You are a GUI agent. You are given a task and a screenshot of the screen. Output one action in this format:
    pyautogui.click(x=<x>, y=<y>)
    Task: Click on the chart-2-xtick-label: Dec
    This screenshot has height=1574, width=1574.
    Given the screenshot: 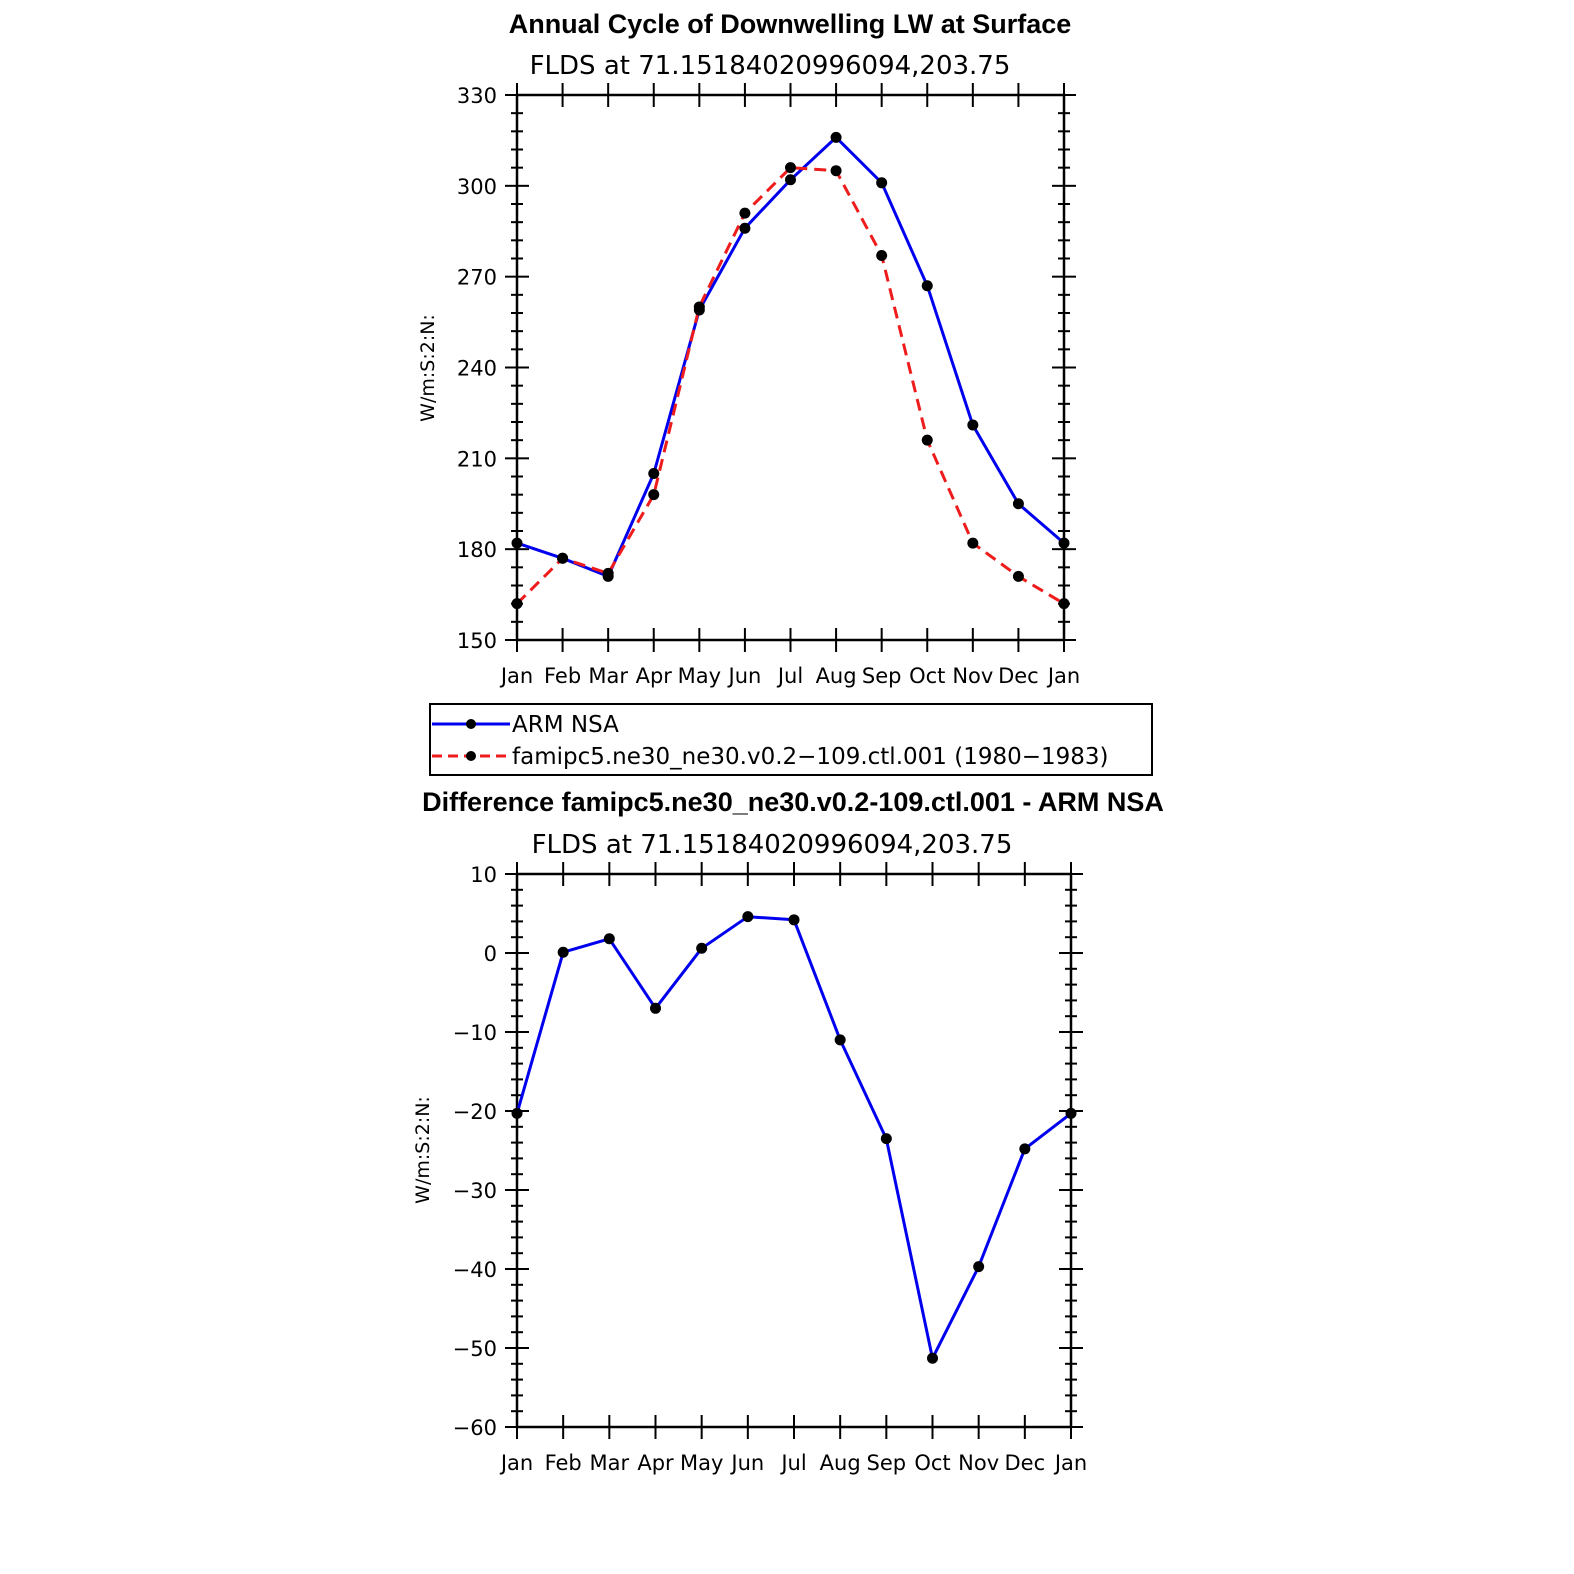 What is the action you would take?
    pyautogui.click(x=1025, y=1463)
    